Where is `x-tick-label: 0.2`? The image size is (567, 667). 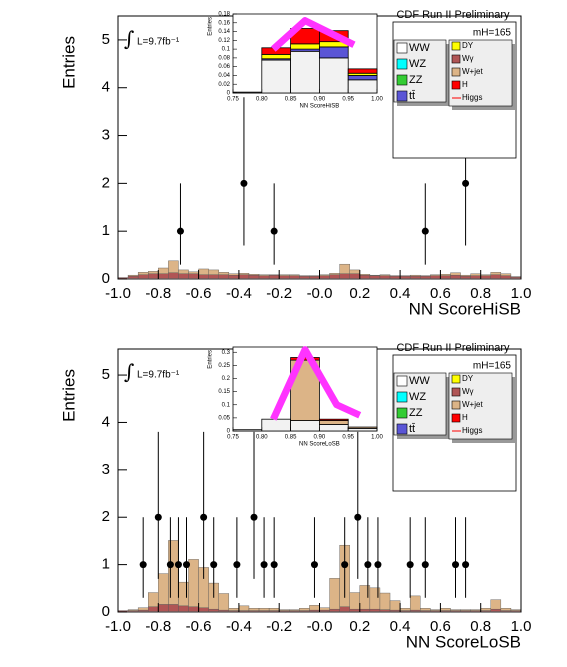
x-tick-label: 0.2 is located at coordinates (359, 626).